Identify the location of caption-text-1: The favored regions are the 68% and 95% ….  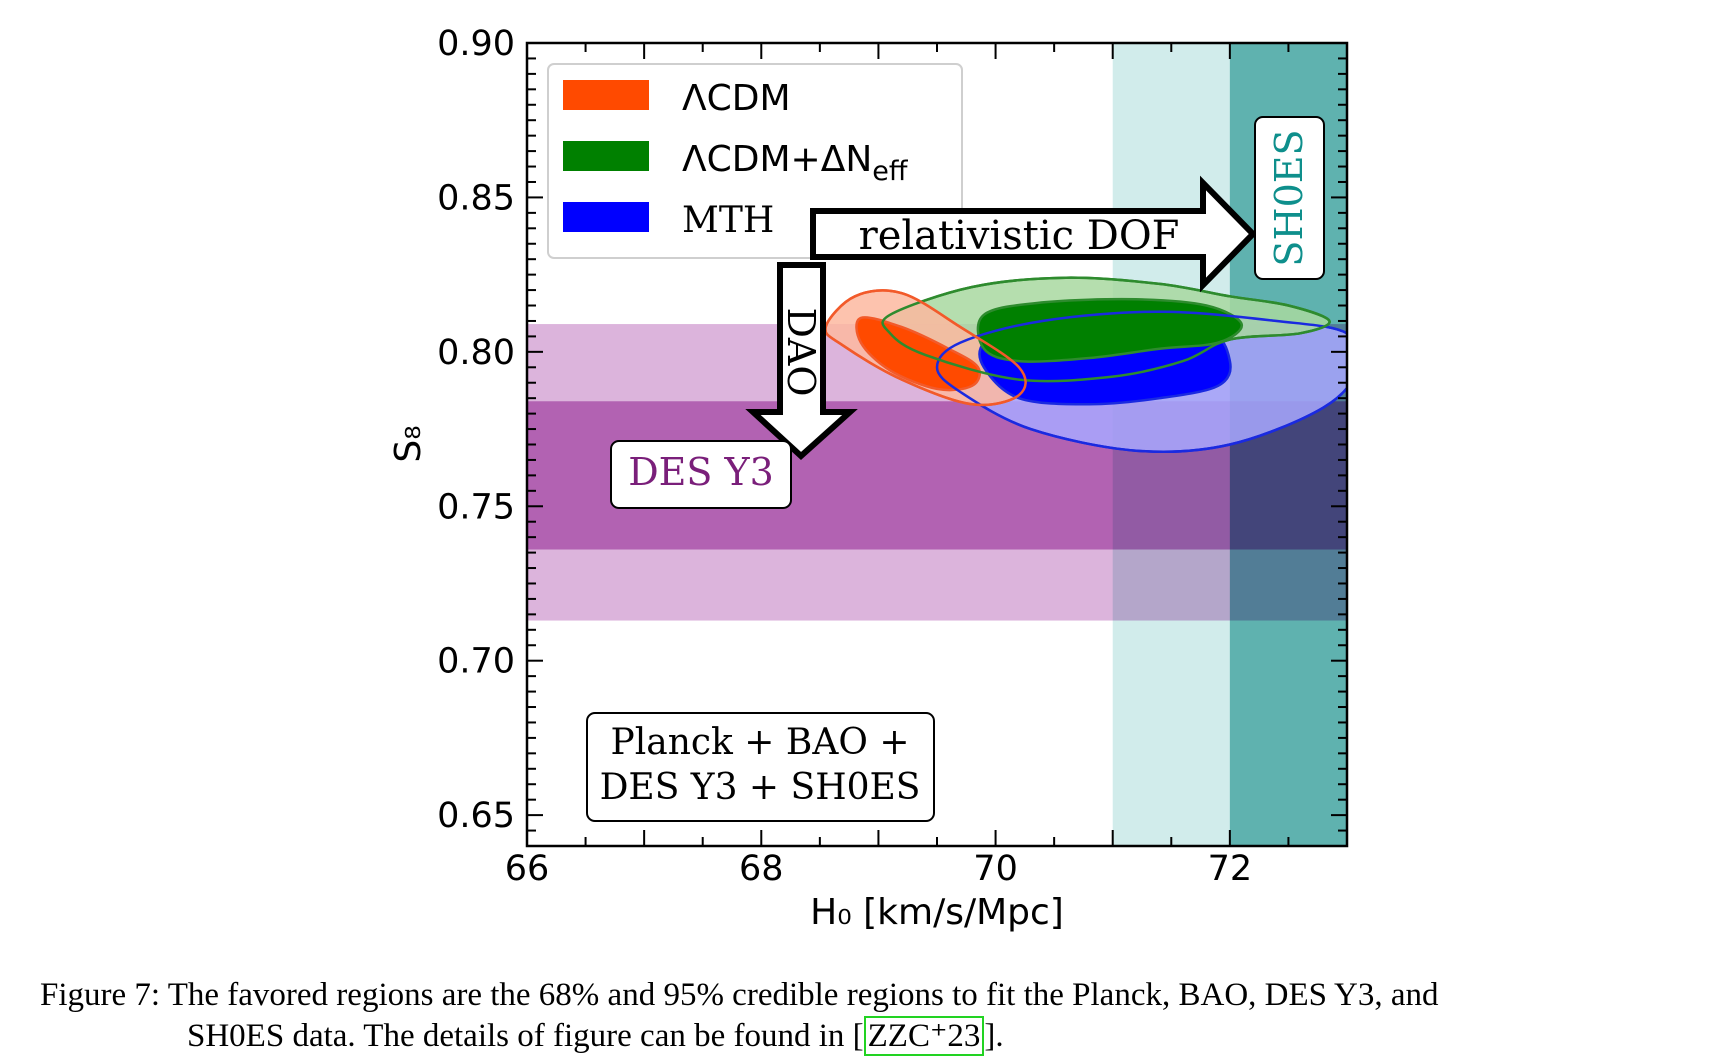
(803, 995).